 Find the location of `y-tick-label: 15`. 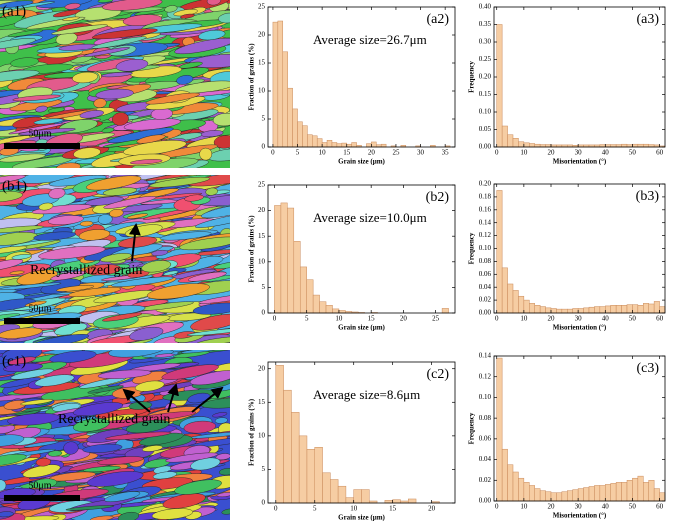

y-tick-label: 15 is located at coordinates (262, 63).